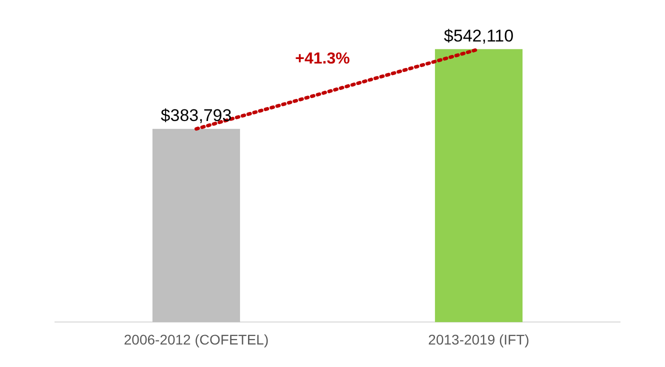 The height and width of the screenshot is (367, 665). What do you see at coordinates (479, 36) in the screenshot?
I see `data-label: $542,110` at bounding box center [479, 36].